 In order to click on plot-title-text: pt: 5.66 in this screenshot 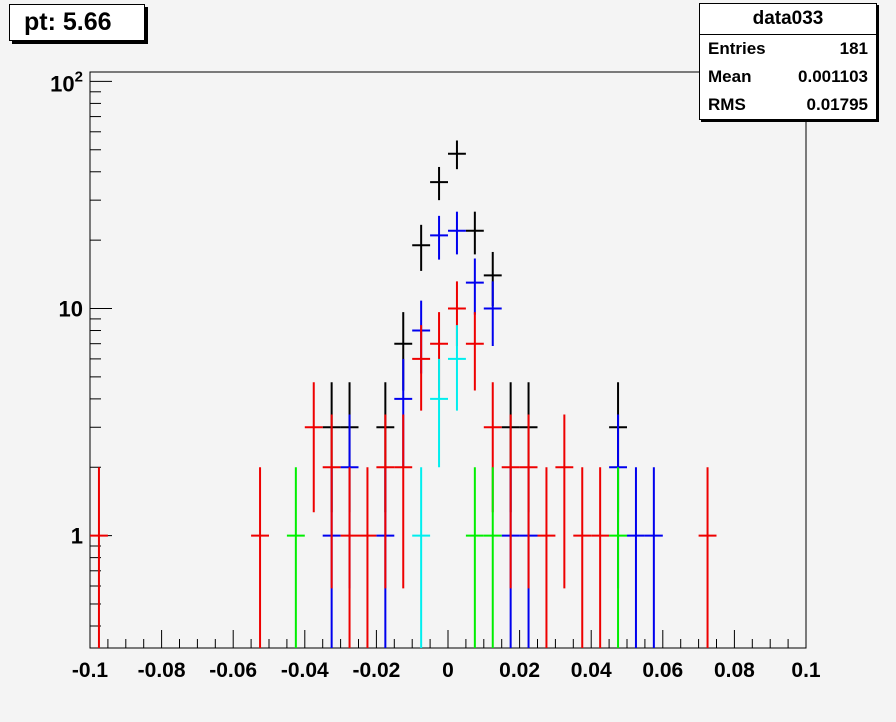, I will do `click(68, 22)`.